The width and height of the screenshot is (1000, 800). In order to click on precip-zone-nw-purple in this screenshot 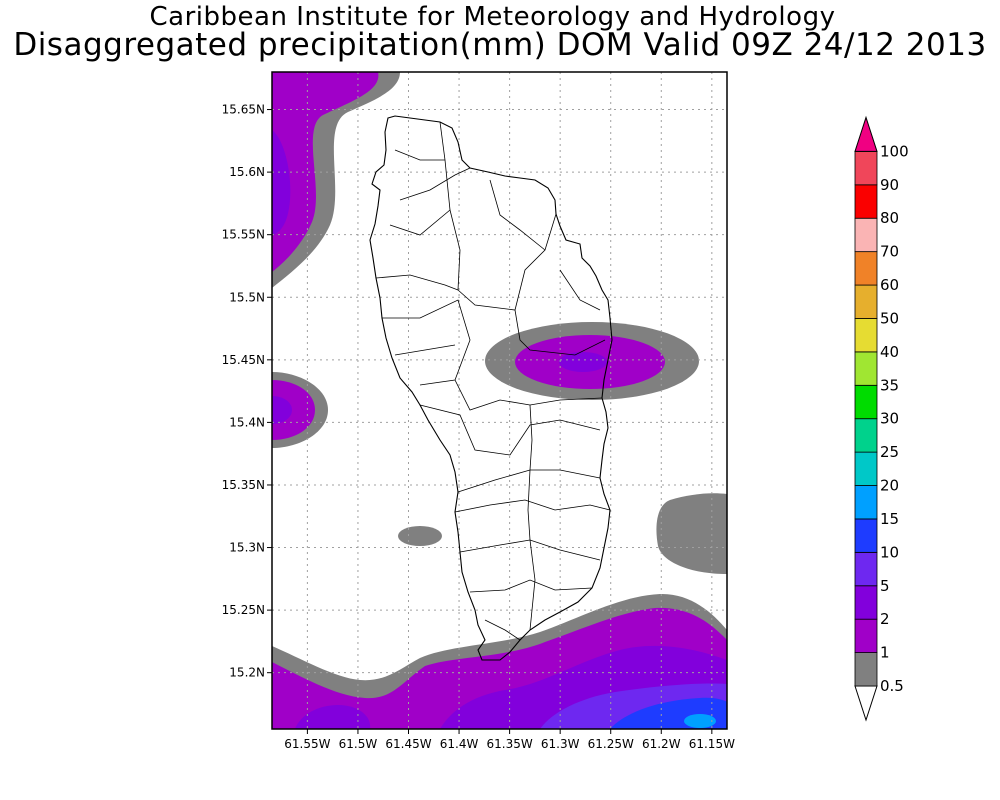, I will do `click(325, 172)`.